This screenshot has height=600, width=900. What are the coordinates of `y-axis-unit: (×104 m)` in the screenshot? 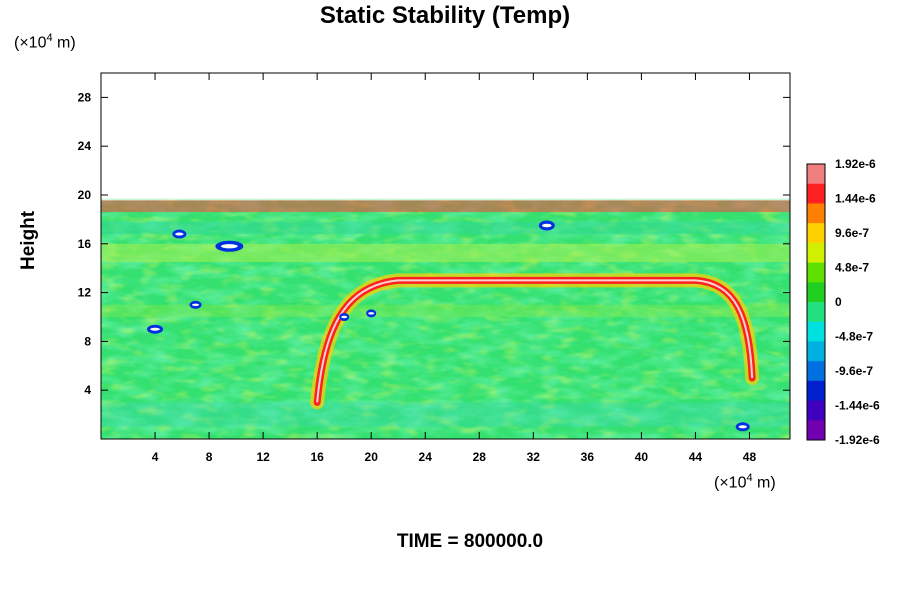 It's located at (45, 42).